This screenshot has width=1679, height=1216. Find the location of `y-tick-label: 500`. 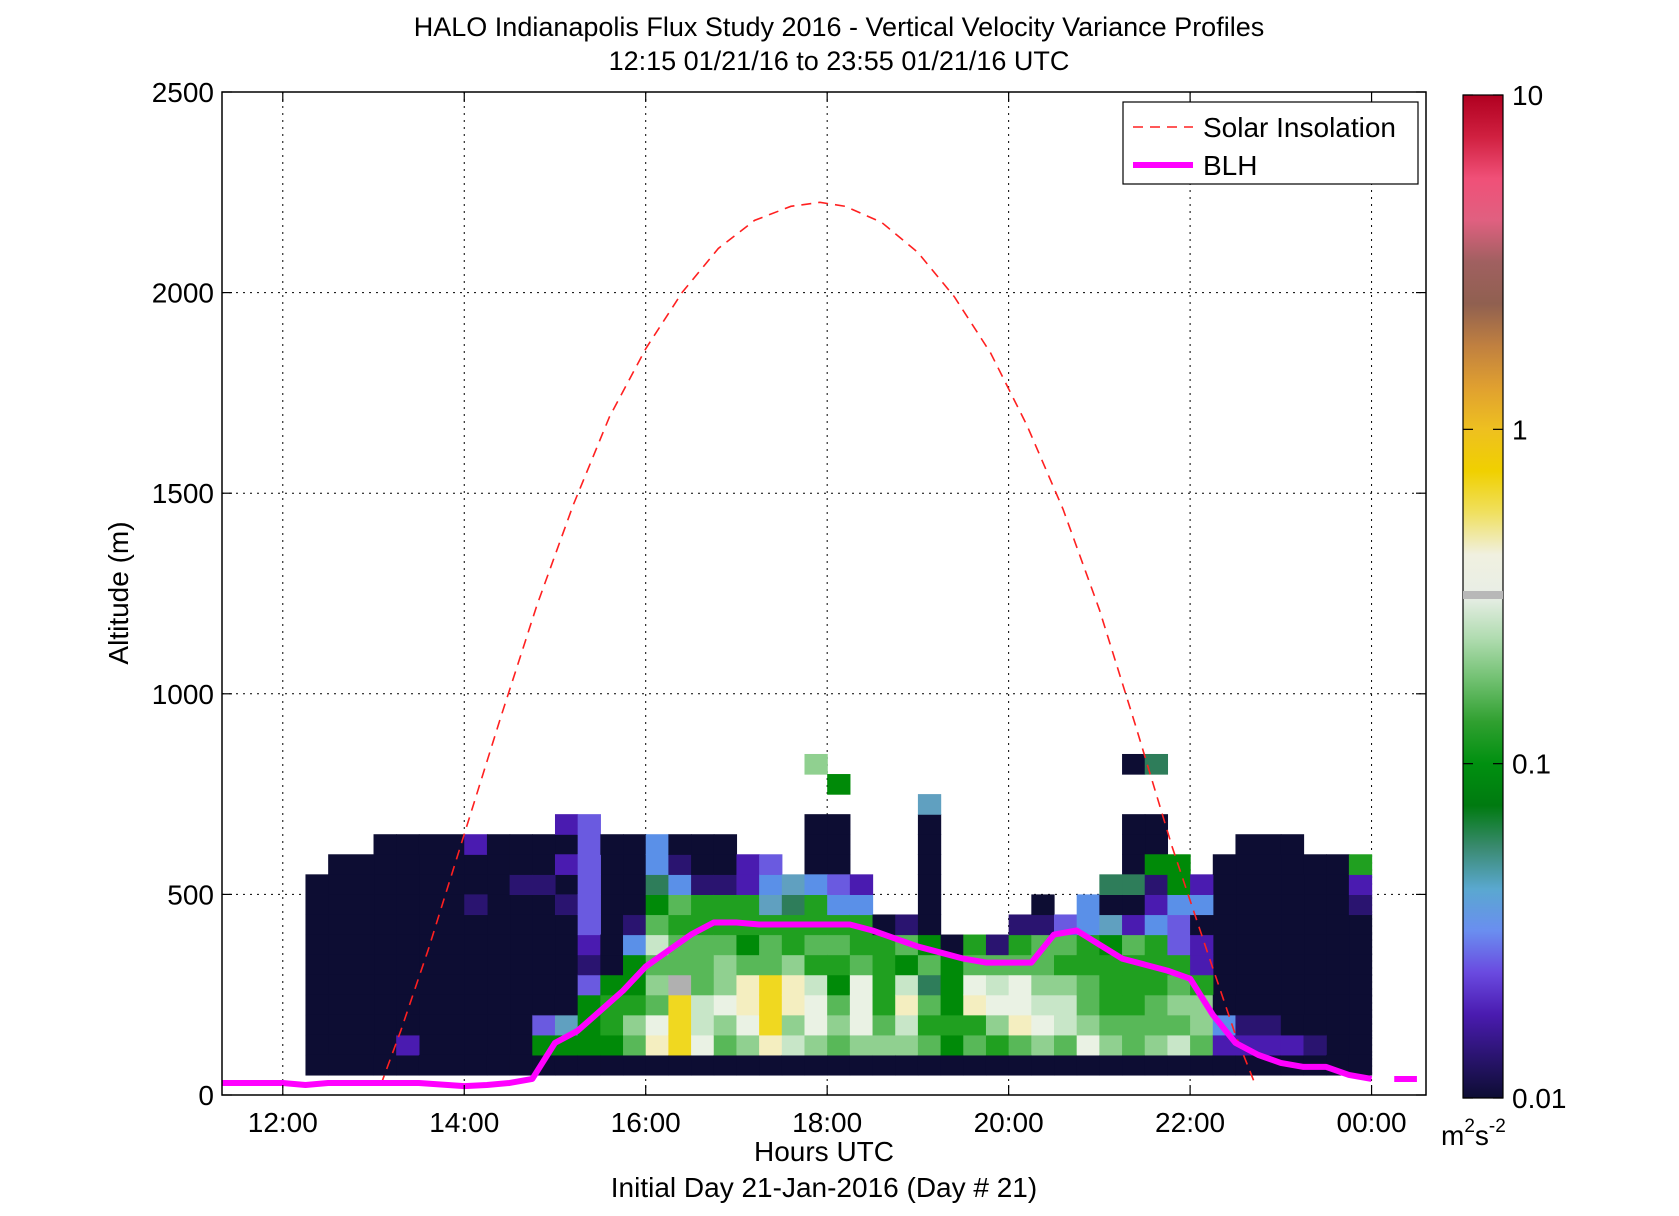

y-tick-label: 500 is located at coordinates (190, 894).